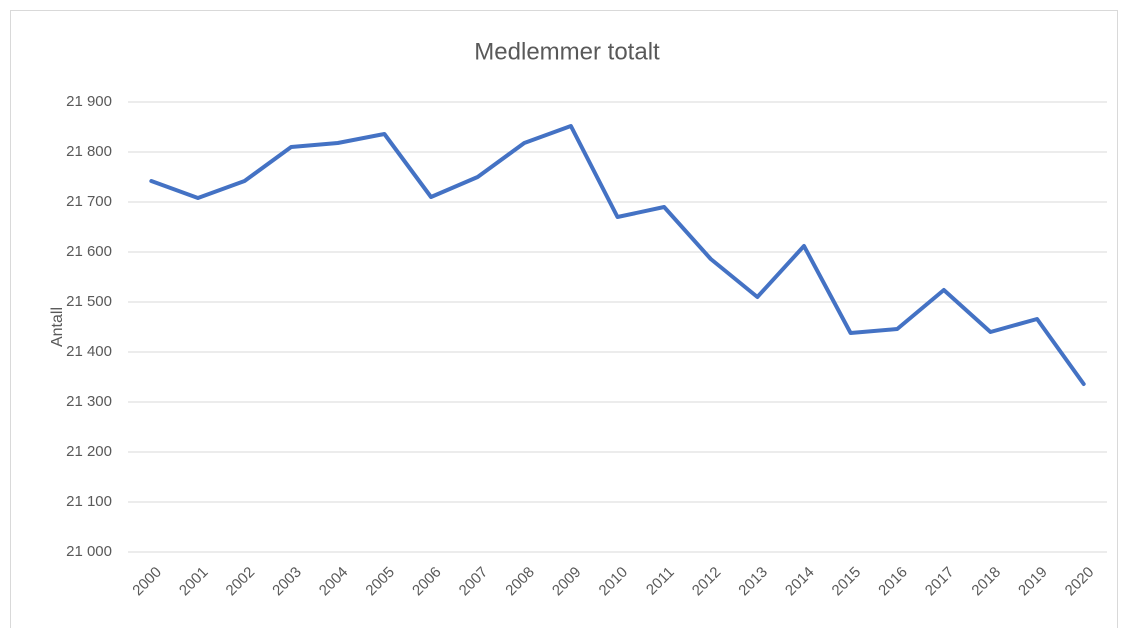  I want to click on y-tick-label: 21 900, so click(89, 101).